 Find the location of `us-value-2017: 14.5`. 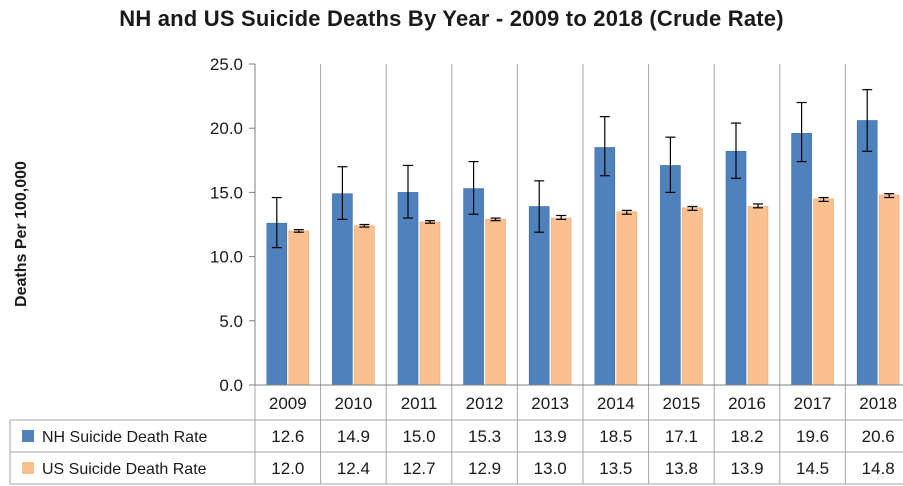

us-value-2017: 14.5 is located at coordinates (812, 468).